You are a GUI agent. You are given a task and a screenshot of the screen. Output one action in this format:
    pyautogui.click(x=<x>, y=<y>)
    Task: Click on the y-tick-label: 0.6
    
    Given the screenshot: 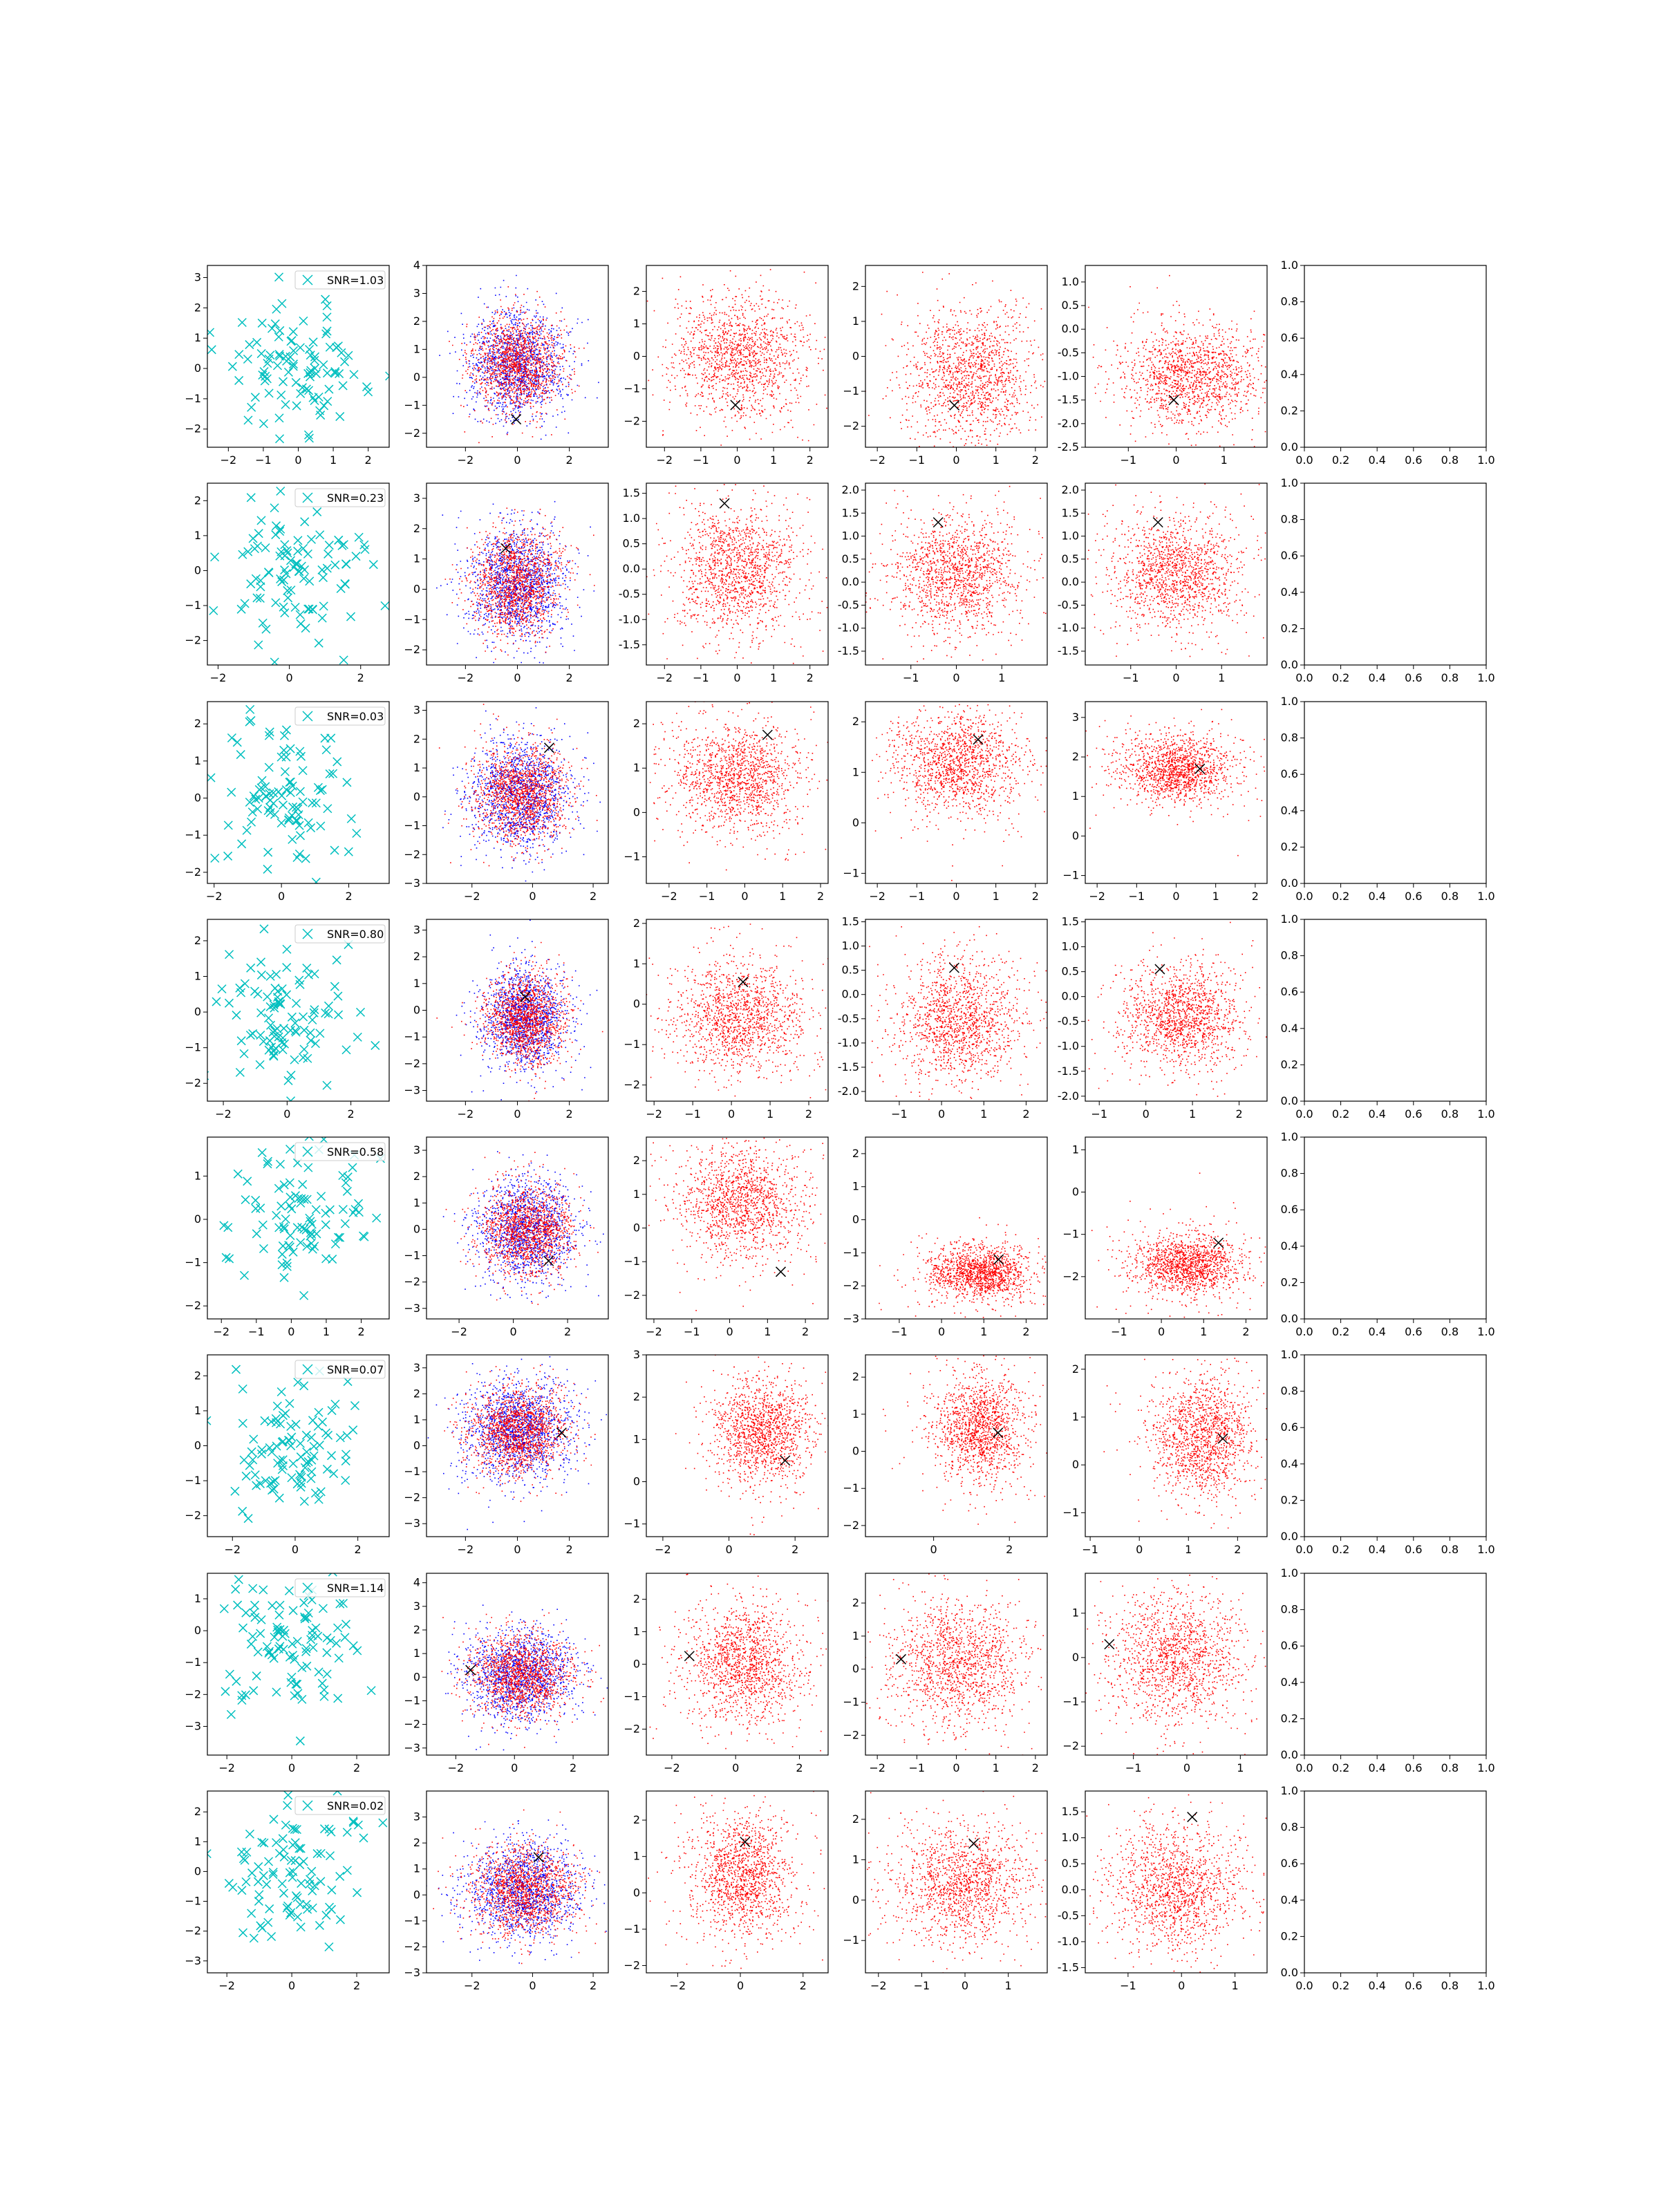 What is the action you would take?
    pyautogui.click(x=1289, y=992)
    